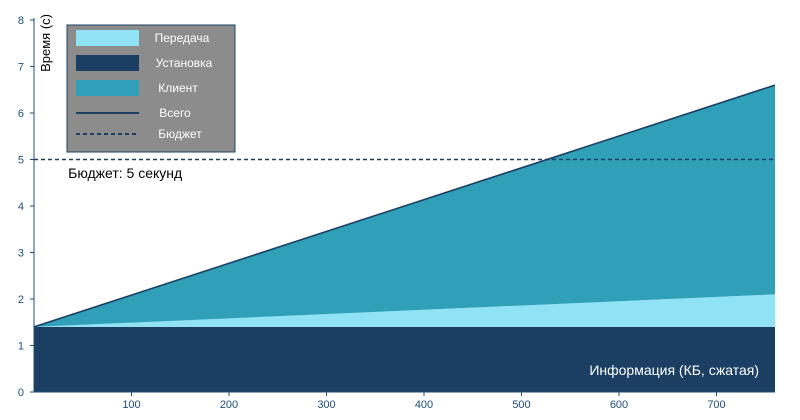 The image size is (800, 420). I want to click on y-tick-label: 1, so click(21, 347).